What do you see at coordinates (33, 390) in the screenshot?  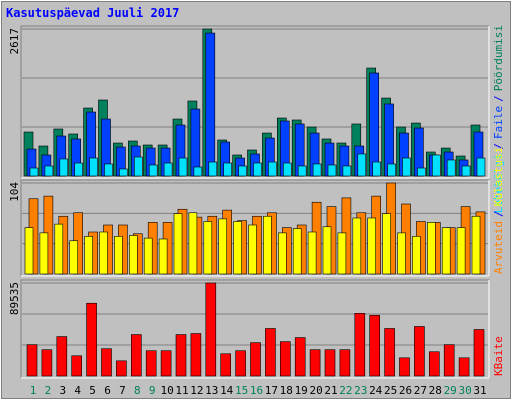 I see `x-tick-label: 1` at bounding box center [33, 390].